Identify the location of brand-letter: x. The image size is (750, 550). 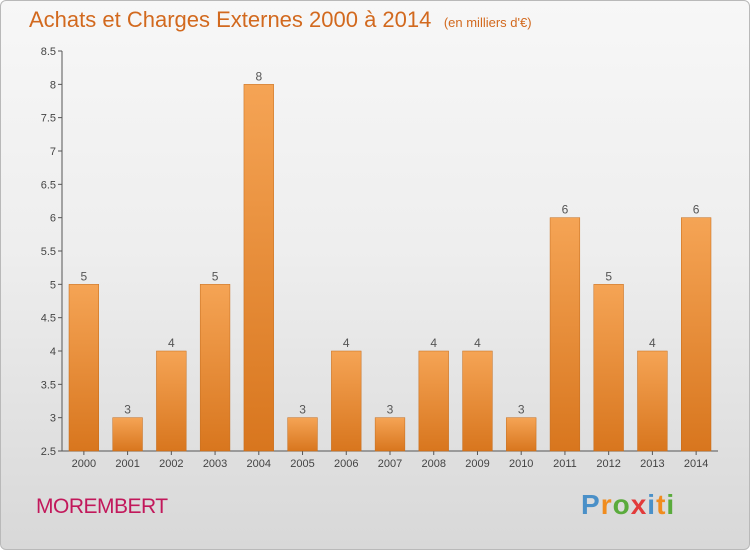
(639, 504).